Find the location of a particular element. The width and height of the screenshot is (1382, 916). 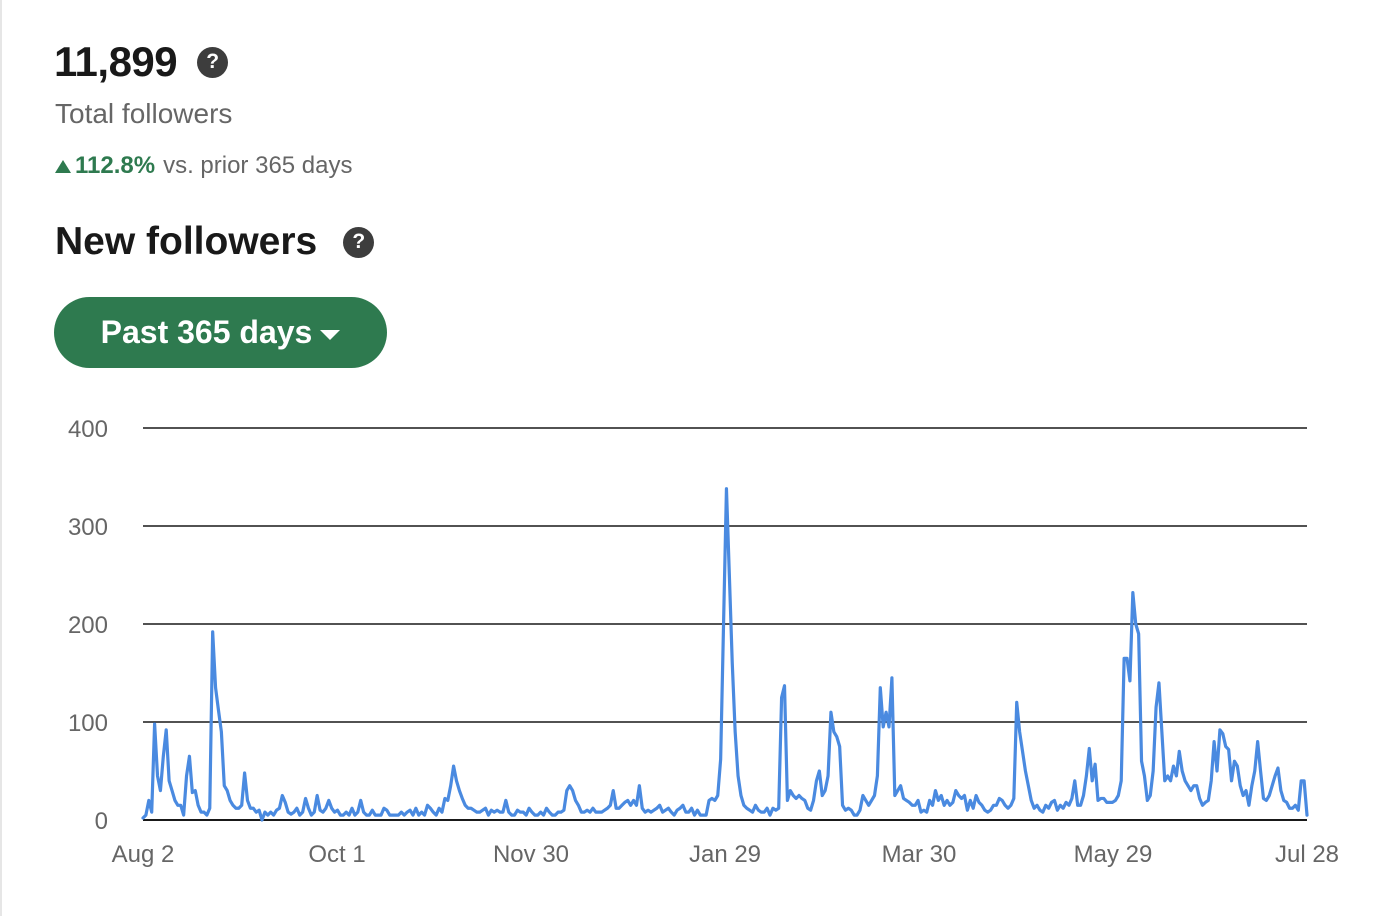

followers-change: 112.8% vs. prior 365 days is located at coordinates (204, 166).